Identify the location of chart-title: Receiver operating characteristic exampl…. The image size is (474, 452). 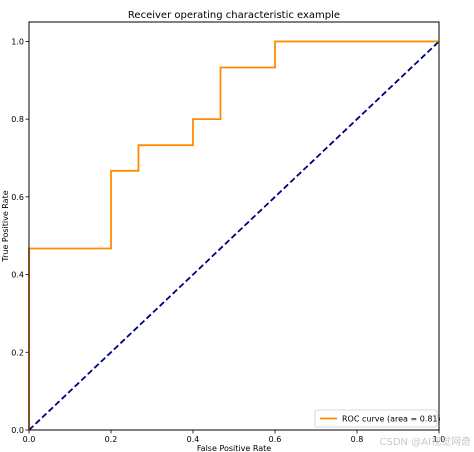
(234, 15).